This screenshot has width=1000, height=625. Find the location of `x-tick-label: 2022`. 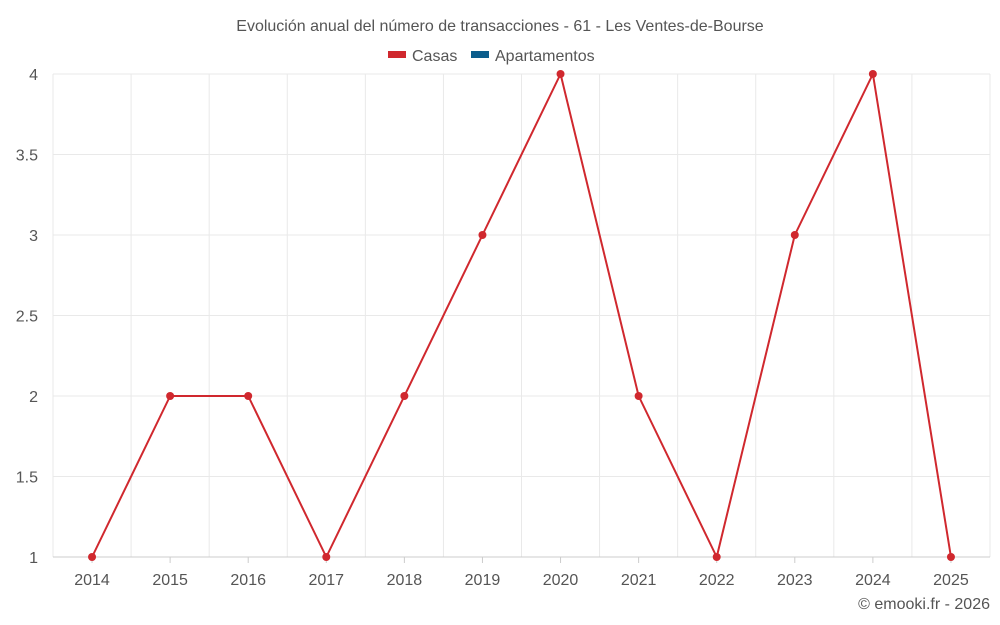

x-tick-label: 2022 is located at coordinates (717, 580).